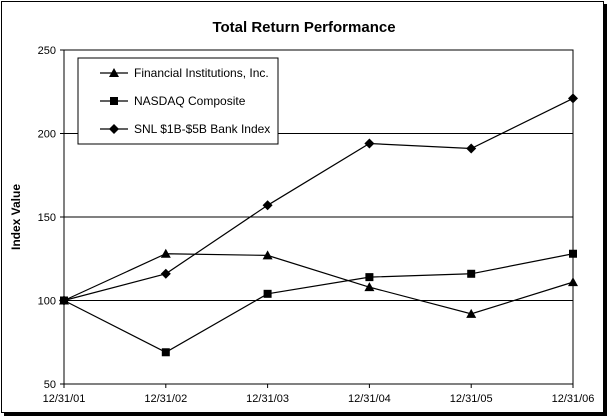 The width and height of the screenshot is (609, 418). What do you see at coordinates (190, 101) in the screenshot?
I see `legend-label: NASDAQ Composite` at bounding box center [190, 101].